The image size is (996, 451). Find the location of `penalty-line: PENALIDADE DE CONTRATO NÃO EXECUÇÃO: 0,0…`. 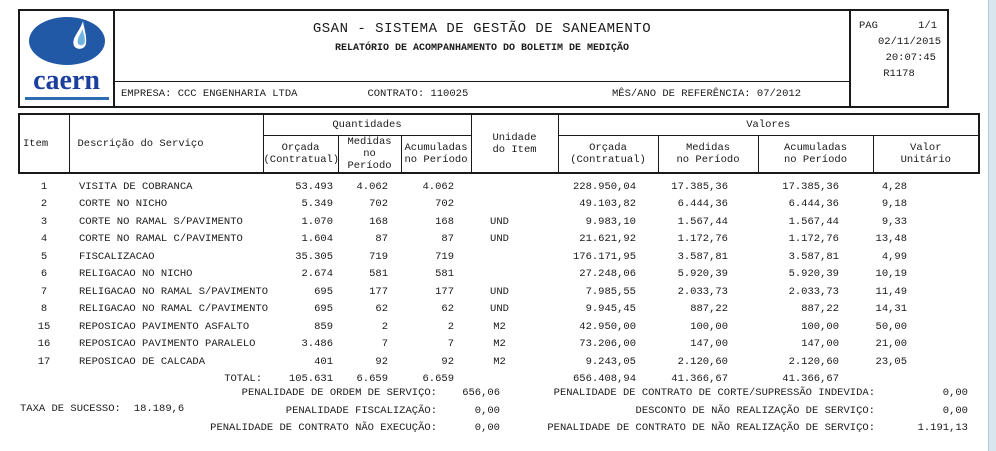

penalty-line: PENALIDADE DE CONTRATO NÃO EXECUÇÃO: 0,0… is located at coordinates (352, 429).